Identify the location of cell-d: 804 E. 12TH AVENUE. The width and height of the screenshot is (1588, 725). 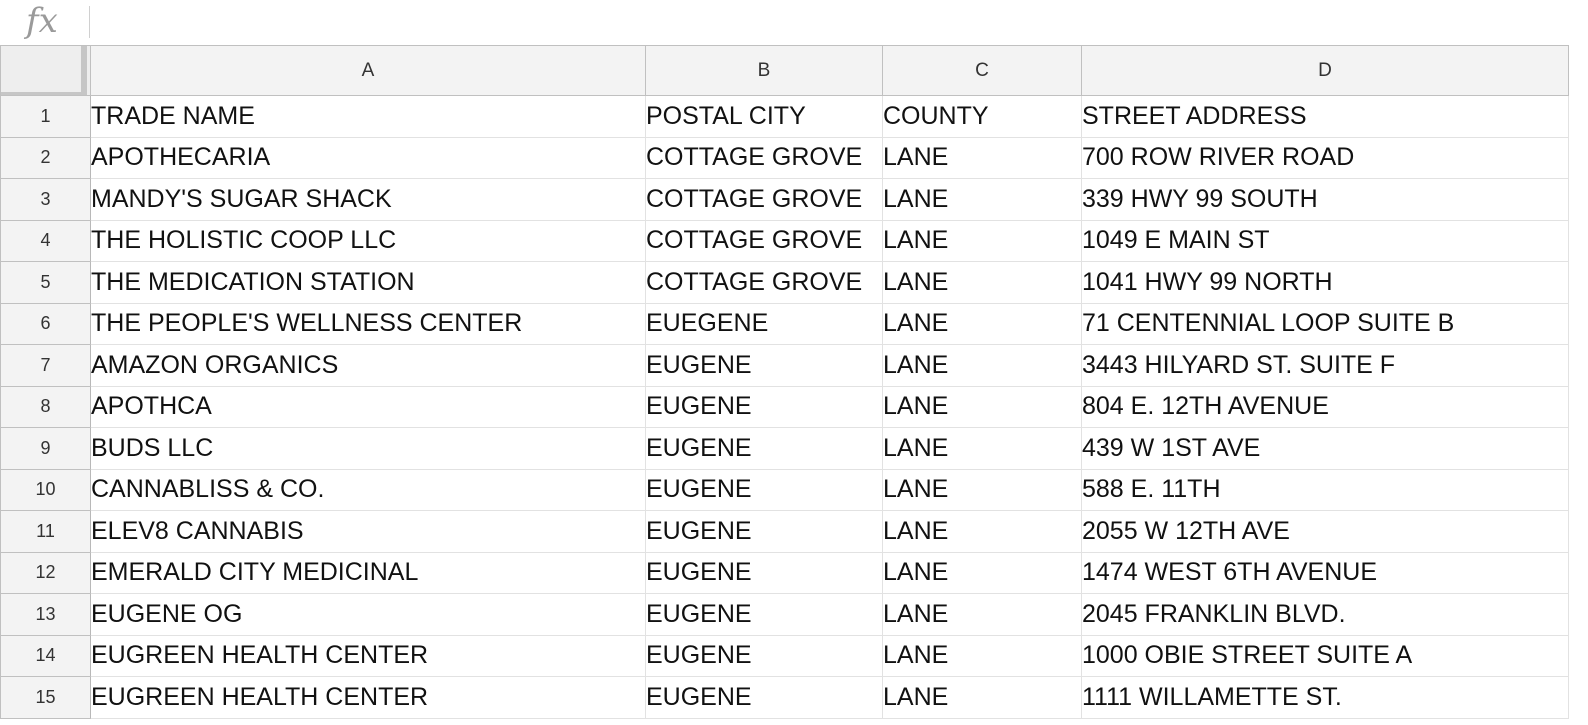
(1325, 406).